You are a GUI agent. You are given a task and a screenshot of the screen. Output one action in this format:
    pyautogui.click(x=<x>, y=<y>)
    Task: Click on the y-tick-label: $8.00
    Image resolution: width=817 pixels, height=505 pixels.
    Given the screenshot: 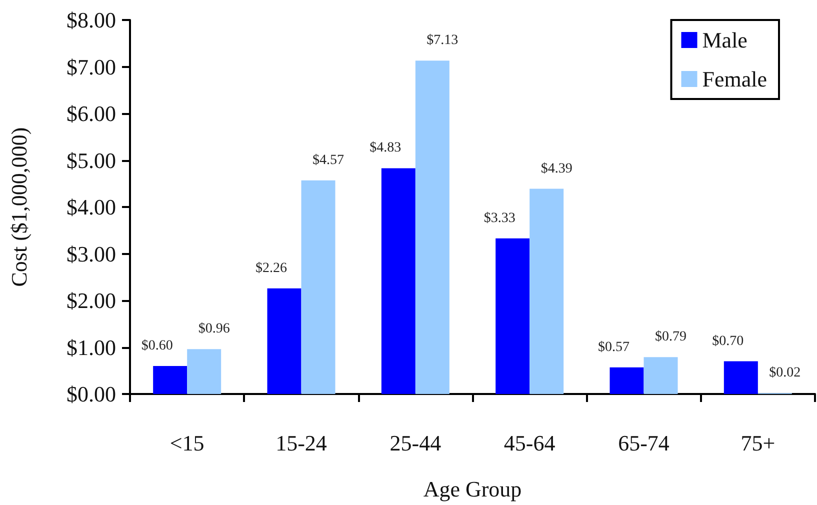 What is the action you would take?
    pyautogui.click(x=91, y=20)
    